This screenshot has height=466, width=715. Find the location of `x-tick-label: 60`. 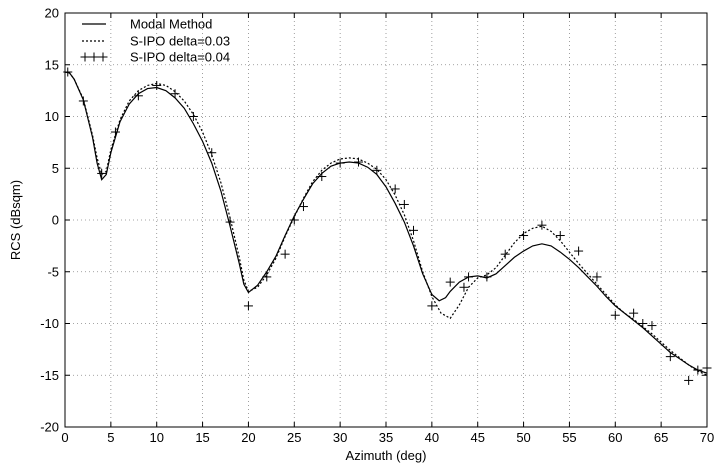

x-tick-label: 60 is located at coordinates (615, 437).